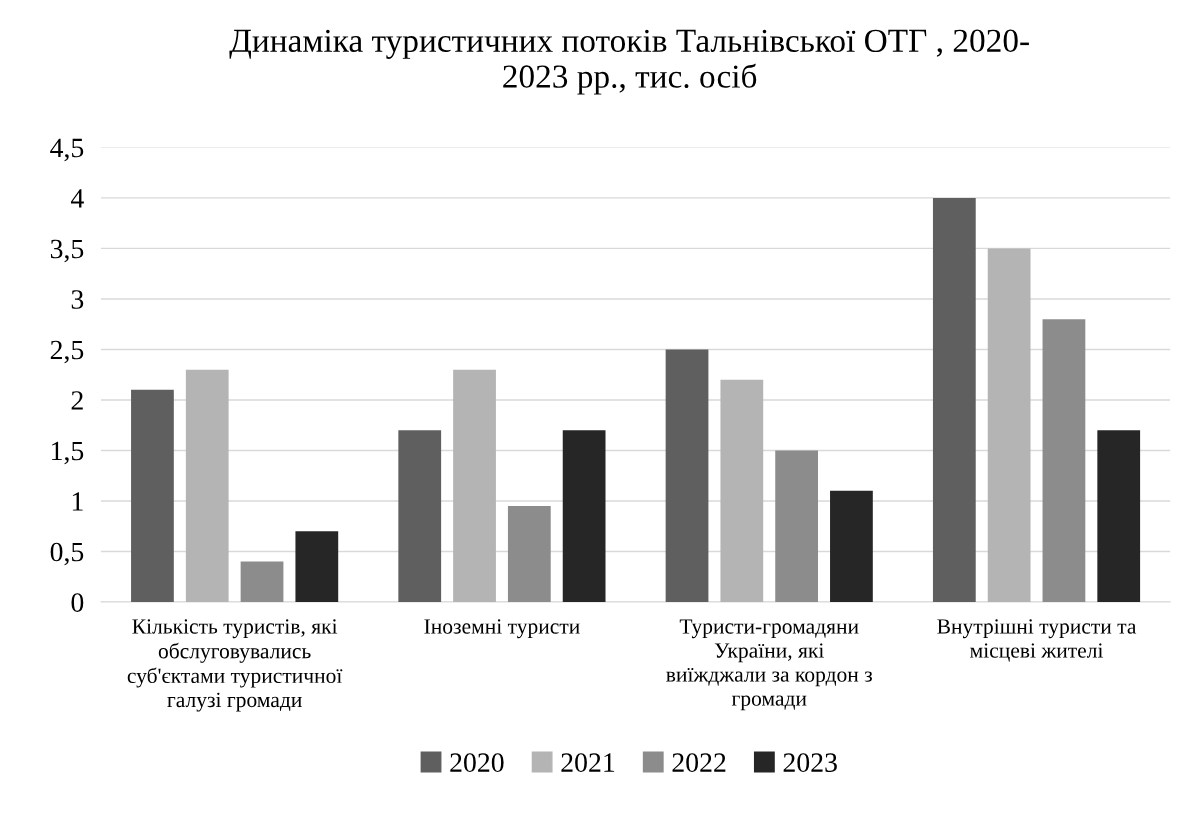  What do you see at coordinates (67, 251) in the screenshot?
I see `y-tick-label: 3,5` at bounding box center [67, 251].